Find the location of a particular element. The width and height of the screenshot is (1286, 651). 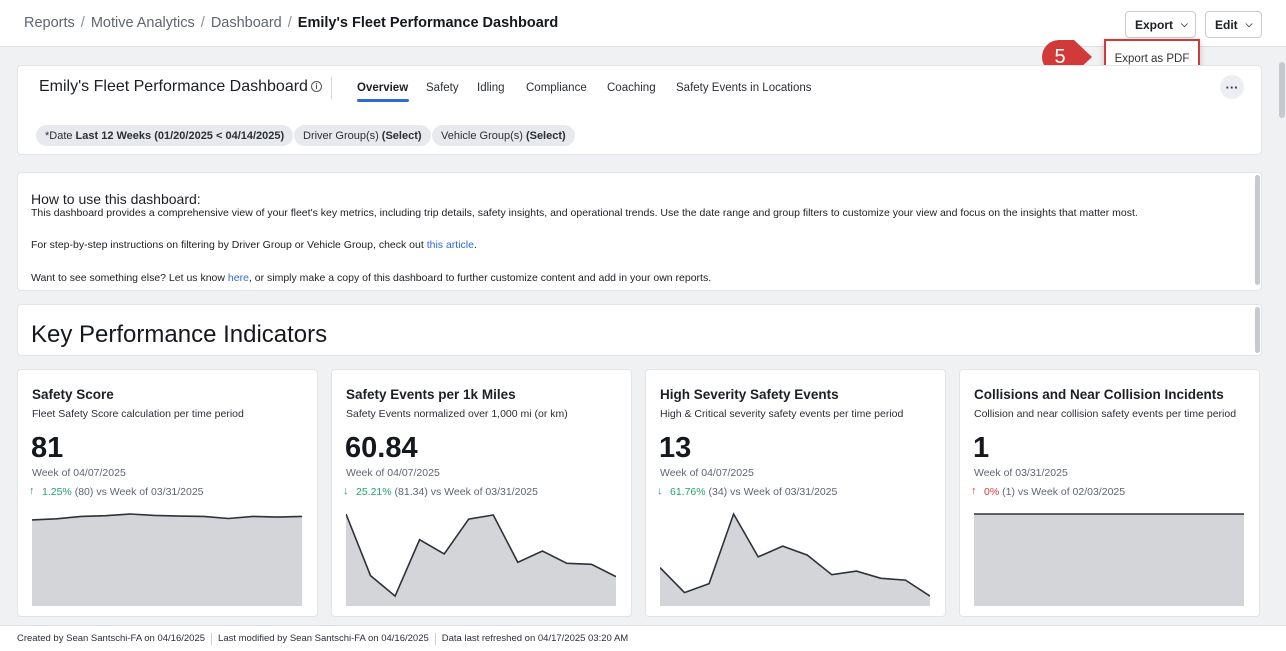

kpi-value: 13 is located at coordinates (675, 448).